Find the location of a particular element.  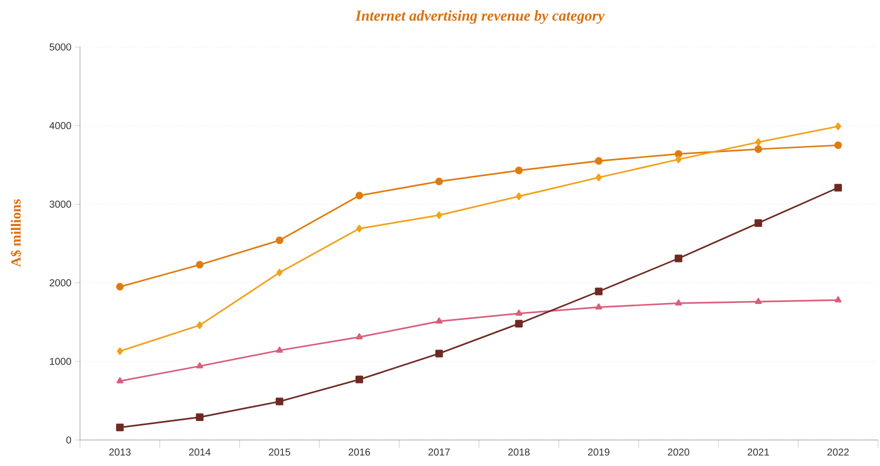

x-tick-label: 2017 is located at coordinates (439, 452).